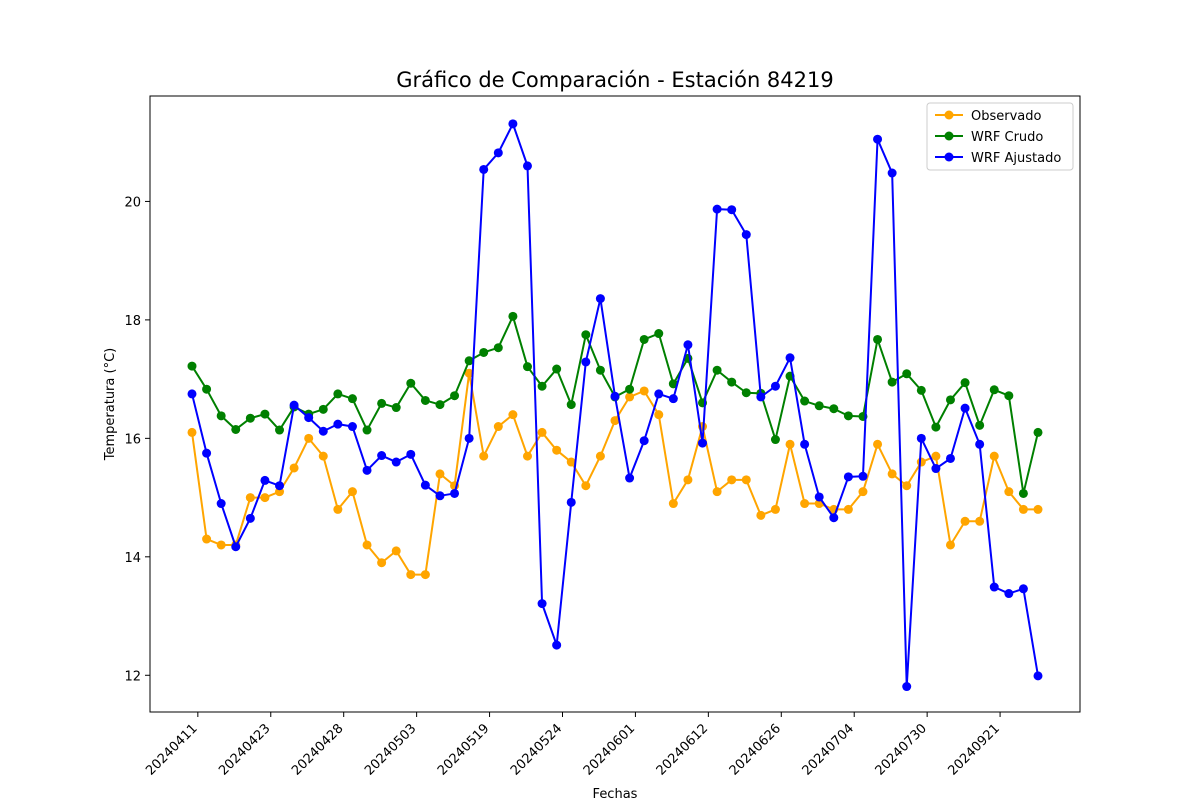  Describe the element at coordinates (609, 749) in the screenshot. I see `x-tick-label: 20240601` at that location.